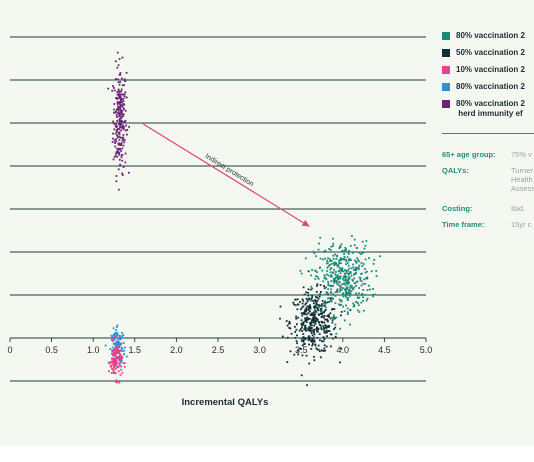 The width and height of the screenshot is (534, 462). Describe the element at coordinates (226, 175) in the screenshot. I see `indirect-protection-annotation: Indirect protection` at that location.